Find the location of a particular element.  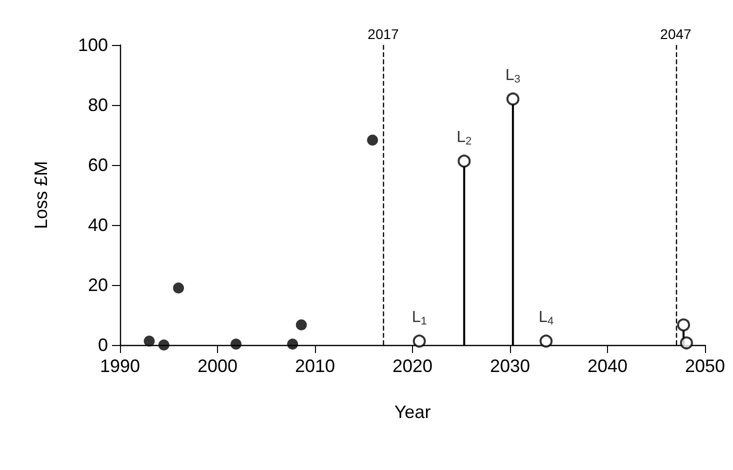

x-tick-label: 2020 is located at coordinates (412, 366).